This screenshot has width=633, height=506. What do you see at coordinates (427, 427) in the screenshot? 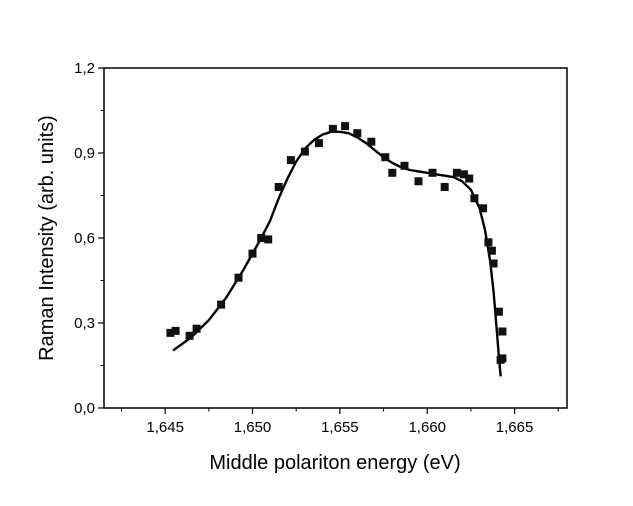
I see `x-tick-label: 1,660` at bounding box center [427, 427].